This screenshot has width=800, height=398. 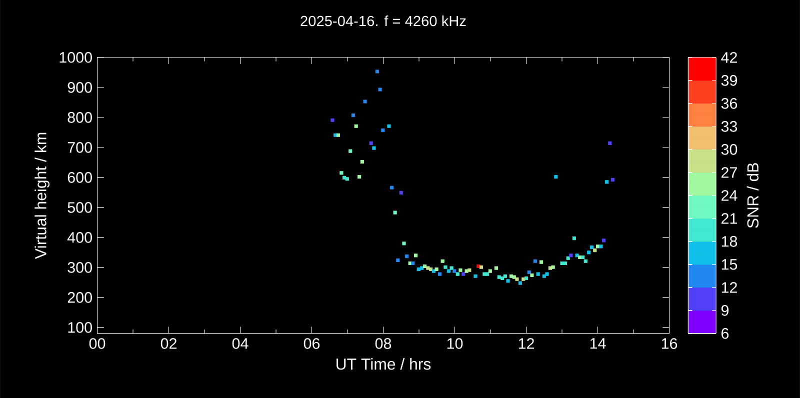 What do you see at coordinates (670, 343) in the screenshot?
I see `x-tick-label: 16` at bounding box center [670, 343].